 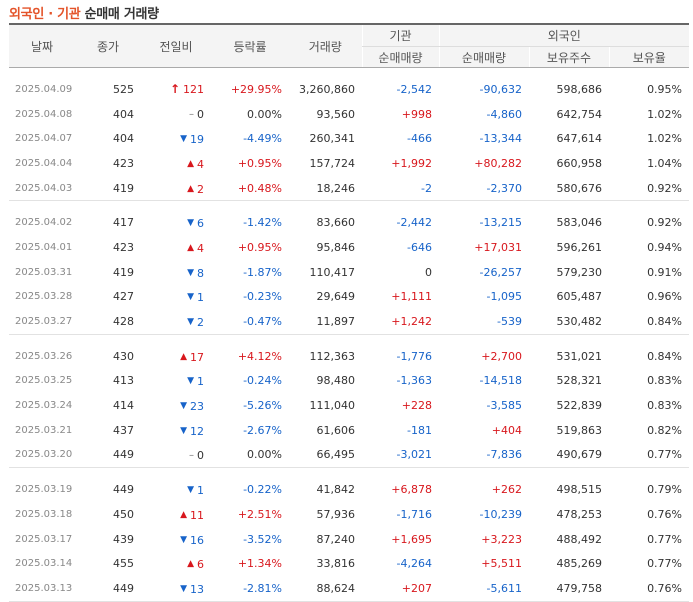 I want to click on cell-holdings: 583,046, so click(x=579, y=223).